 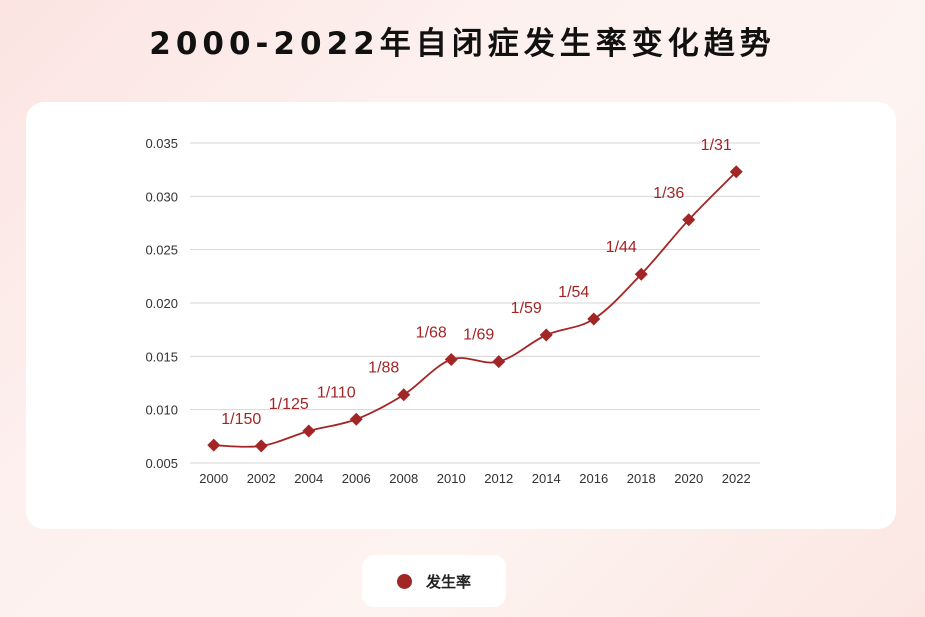 I want to click on y-tick-label: 0.020, so click(x=161, y=303).